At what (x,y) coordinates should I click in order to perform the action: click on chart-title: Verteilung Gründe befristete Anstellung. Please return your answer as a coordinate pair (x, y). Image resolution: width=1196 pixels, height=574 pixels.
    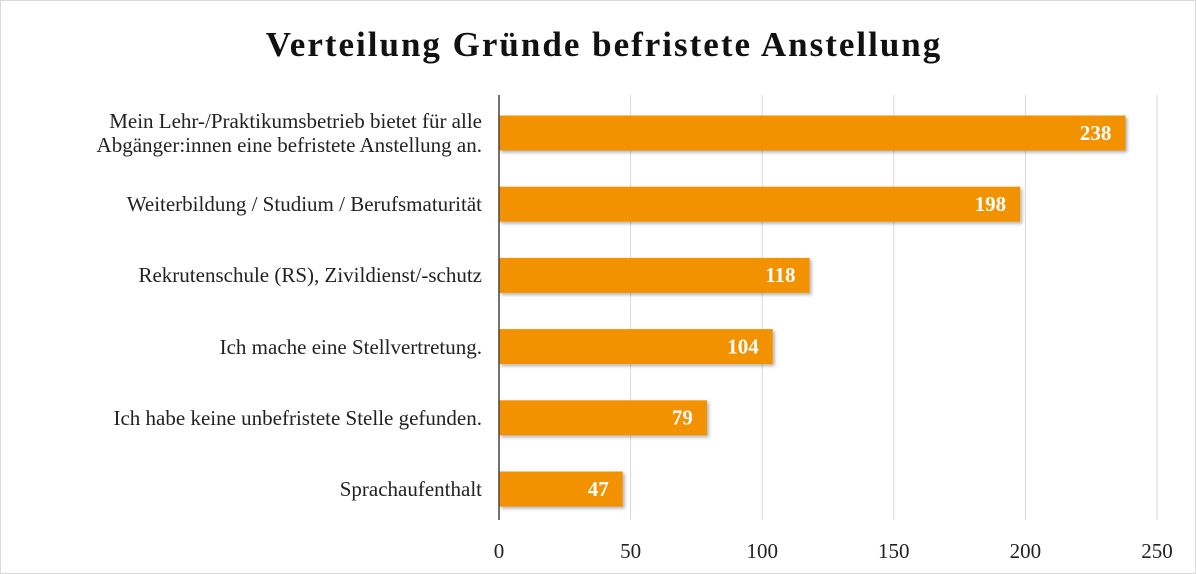
    Looking at the image, I should click on (604, 44).